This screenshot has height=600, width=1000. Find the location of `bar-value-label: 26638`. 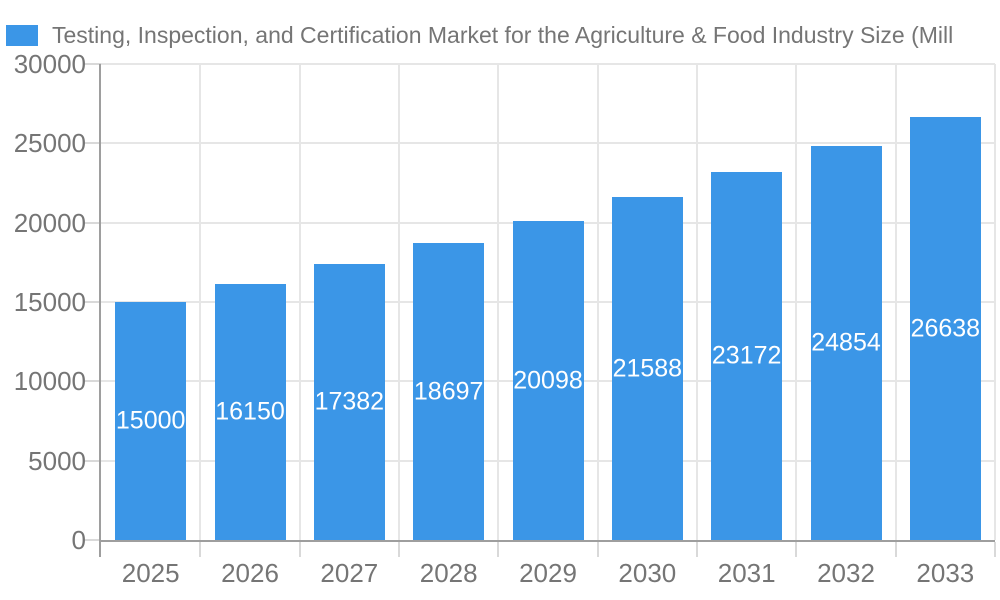

bar-value-label: 26638 is located at coordinates (945, 328).